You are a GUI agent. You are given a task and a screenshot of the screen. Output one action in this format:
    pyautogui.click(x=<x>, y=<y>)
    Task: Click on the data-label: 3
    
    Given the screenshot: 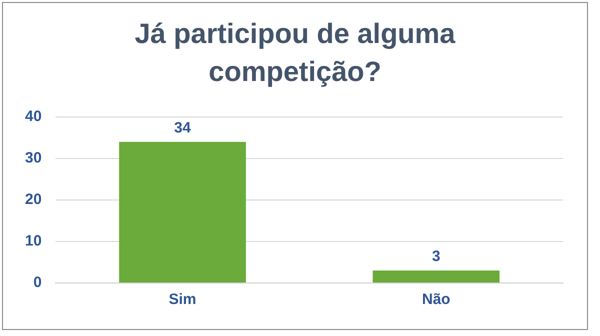 What is the action you would take?
    pyautogui.click(x=436, y=257)
    